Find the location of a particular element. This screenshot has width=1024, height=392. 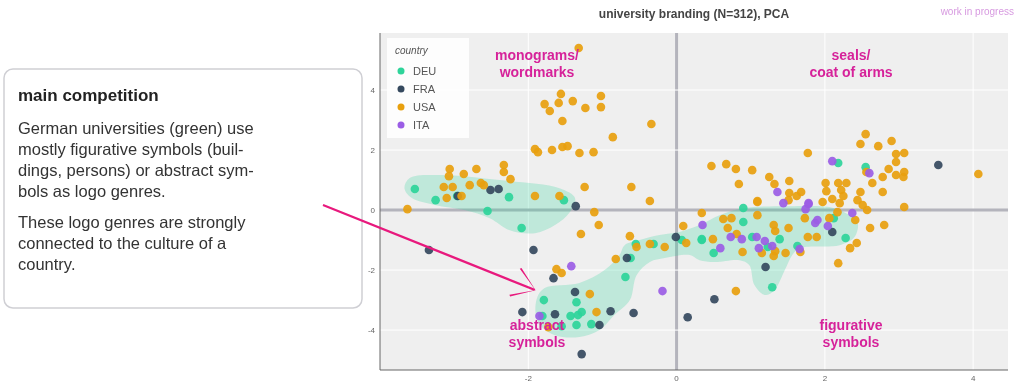

legend-title: country is located at coordinates (412, 50).